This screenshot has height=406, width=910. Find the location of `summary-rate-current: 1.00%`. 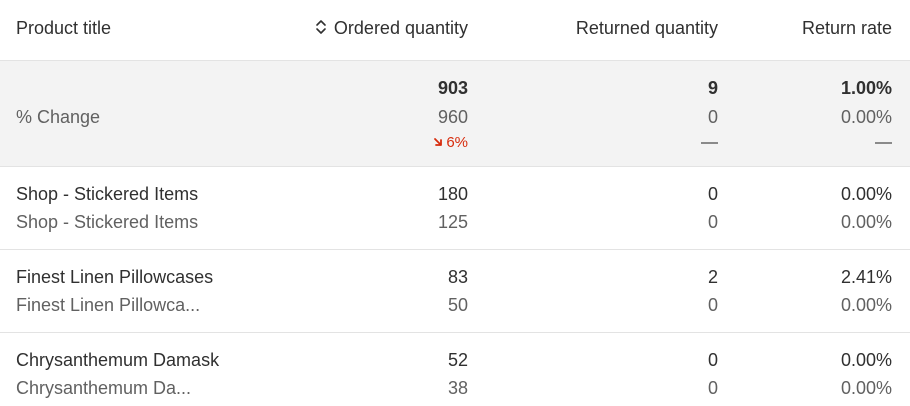

summary-rate-current: 1.00% is located at coordinates (866, 88).